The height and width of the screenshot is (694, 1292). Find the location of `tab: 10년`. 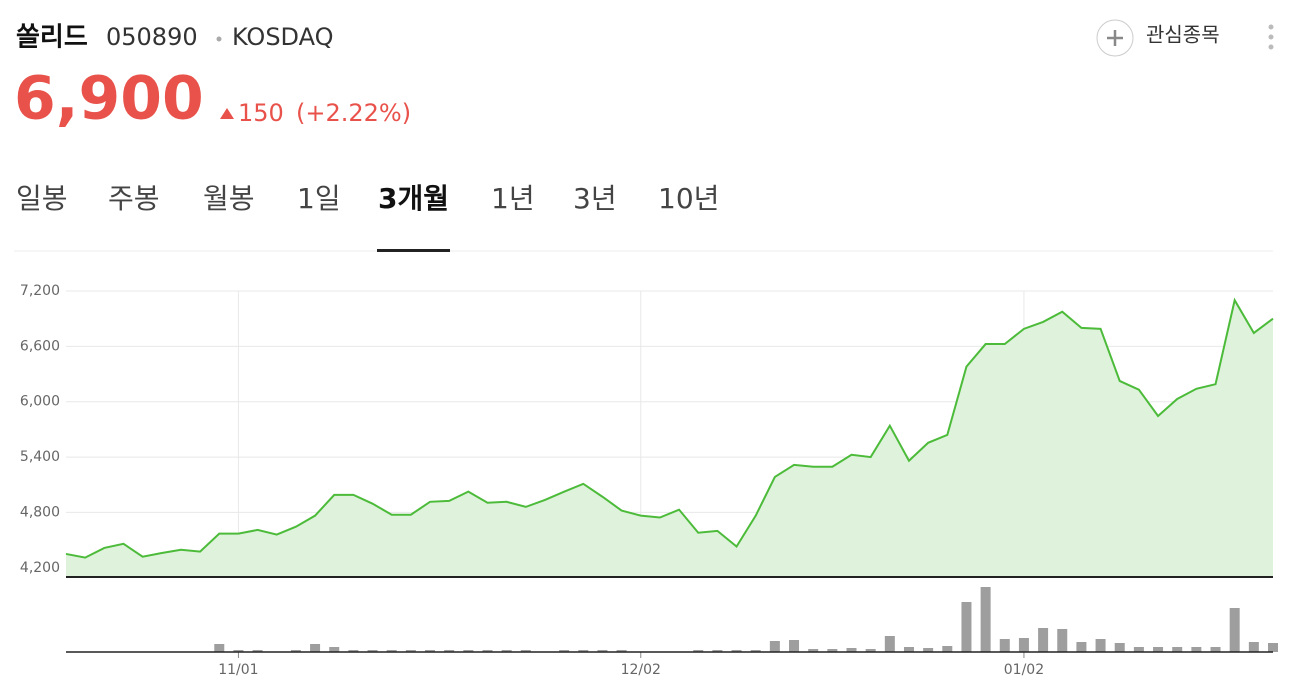

tab: 10년 is located at coordinates (688, 198).